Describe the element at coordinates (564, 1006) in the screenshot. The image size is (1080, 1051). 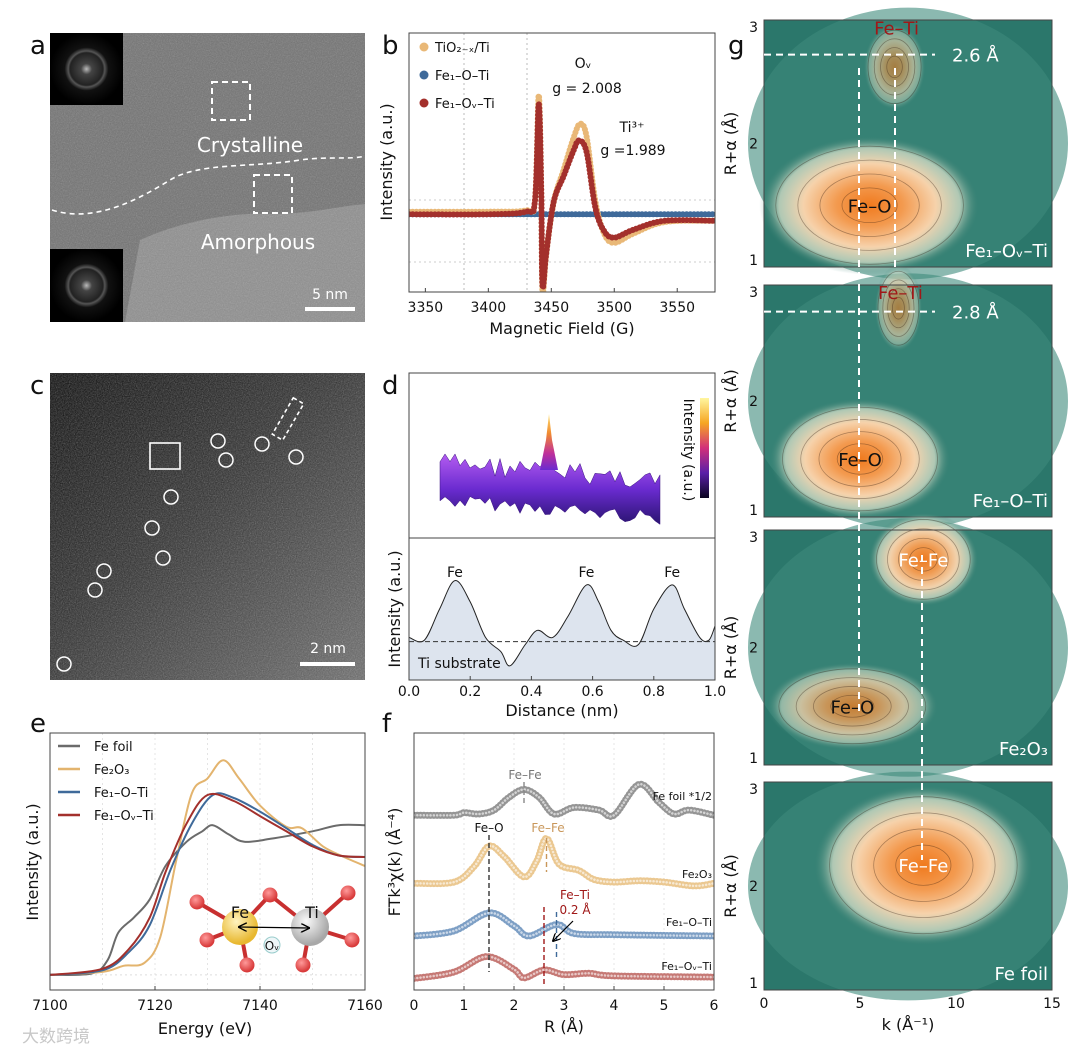
I see `f-x-tick-label: 3` at that location.